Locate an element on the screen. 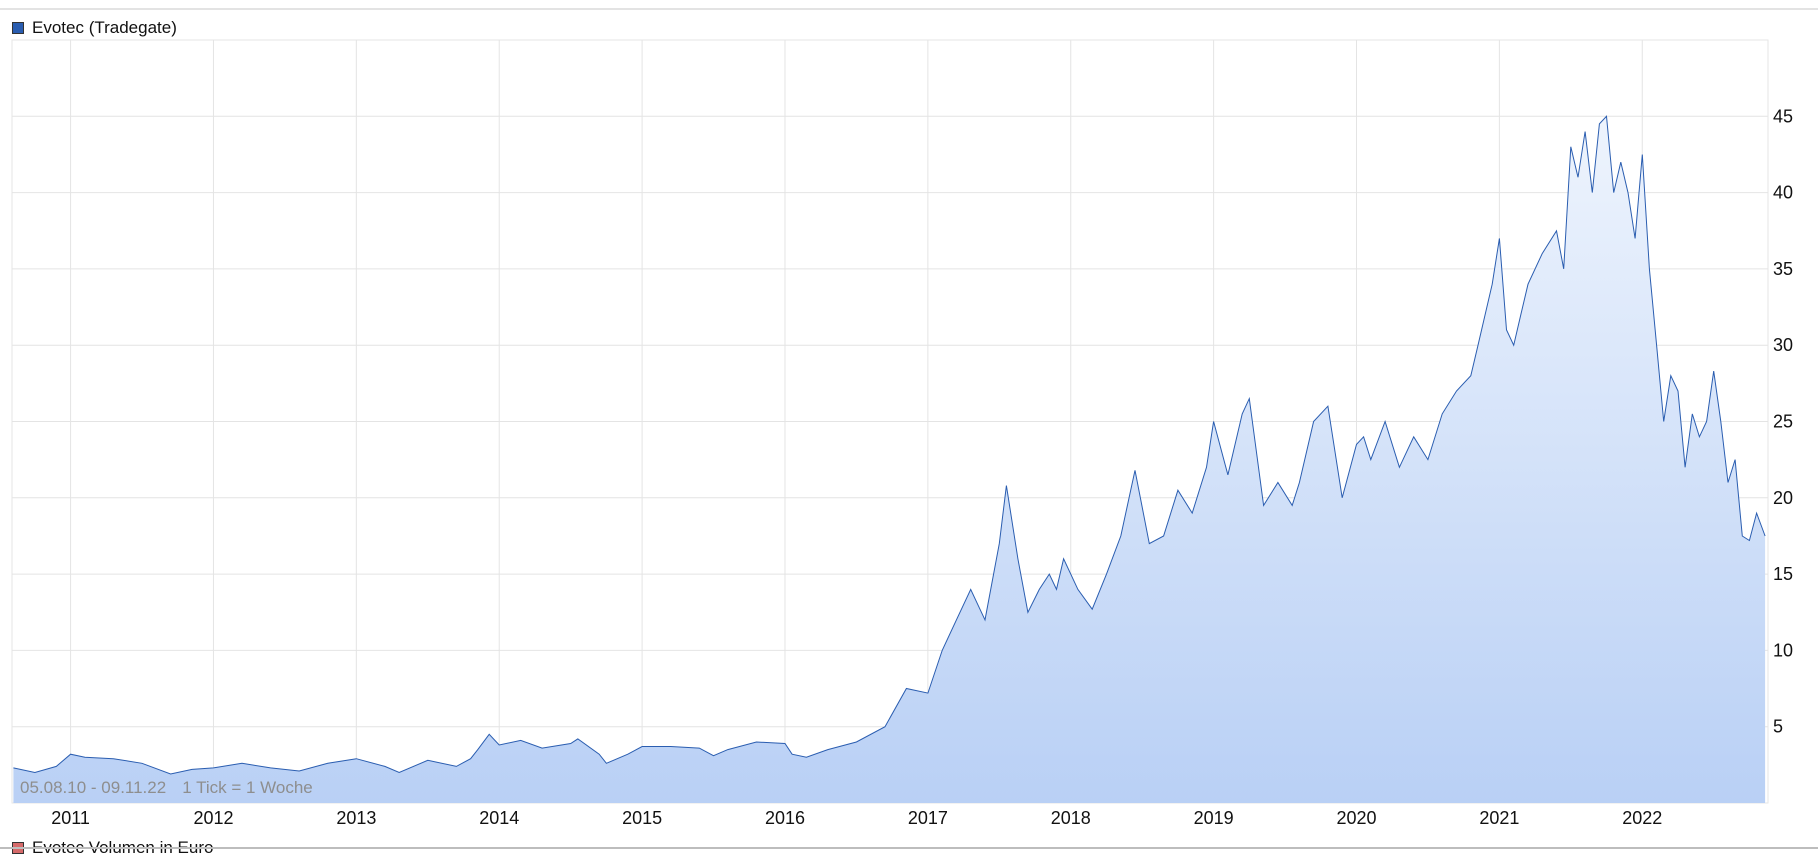 The height and width of the screenshot is (858, 1818). x-tick-label: 2012 is located at coordinates (213, 818).